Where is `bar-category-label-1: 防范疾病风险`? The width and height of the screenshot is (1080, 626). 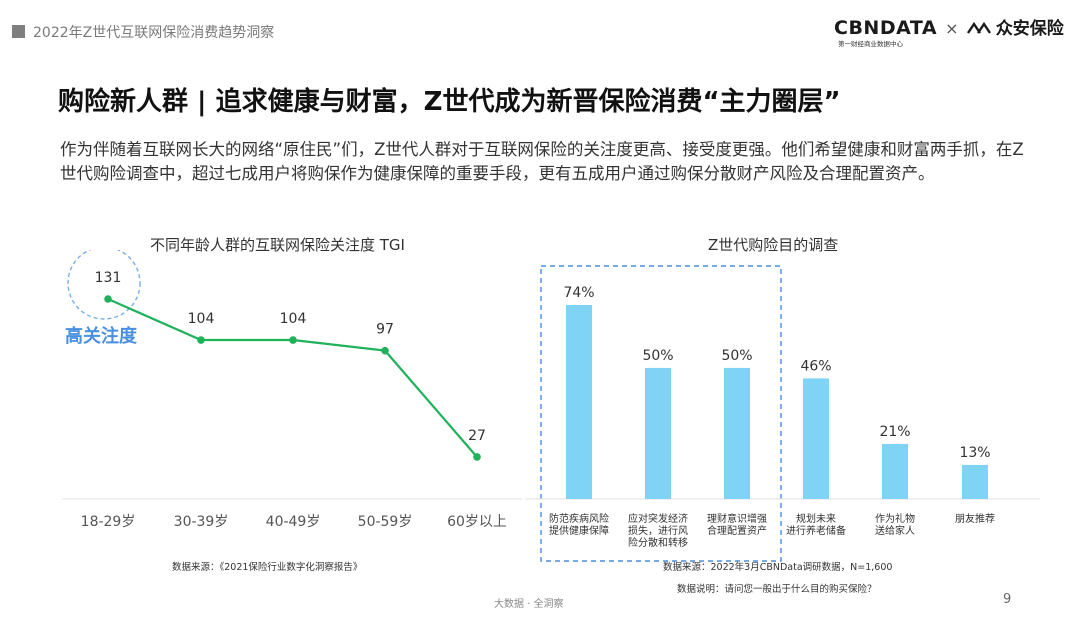 bar-category-label-1: 防范疾病风险 is located at coordinates (579, 518).